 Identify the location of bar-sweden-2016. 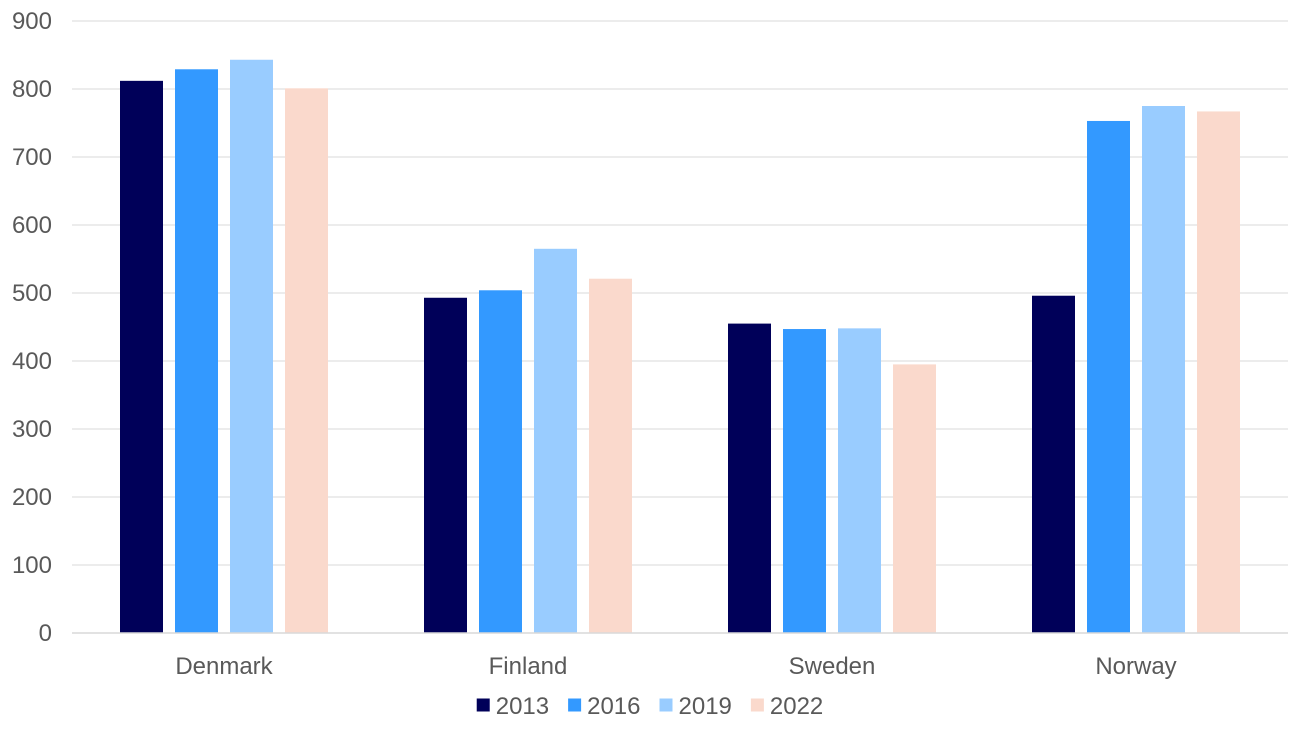
(804, 481).